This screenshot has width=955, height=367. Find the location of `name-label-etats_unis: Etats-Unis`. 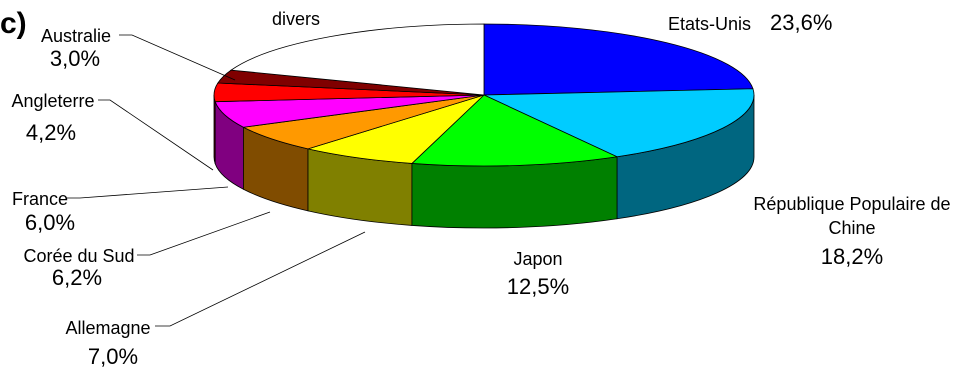

name-label-etats_unis: Etats-Unis is located at coordinates (709, 24).